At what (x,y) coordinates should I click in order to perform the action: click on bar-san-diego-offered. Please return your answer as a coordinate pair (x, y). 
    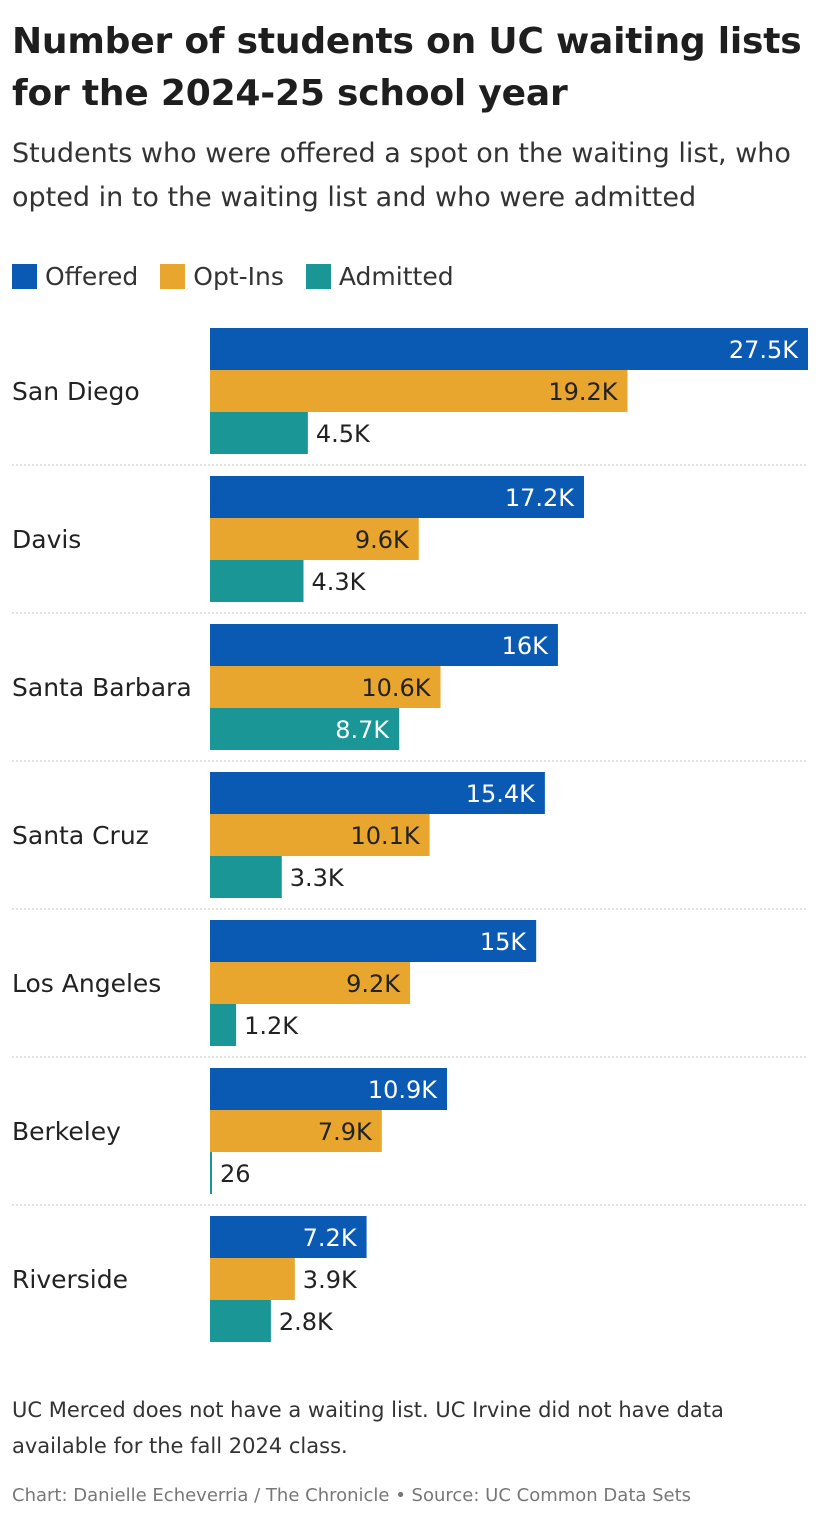
    Looking at the image, I should click on (509, 349).